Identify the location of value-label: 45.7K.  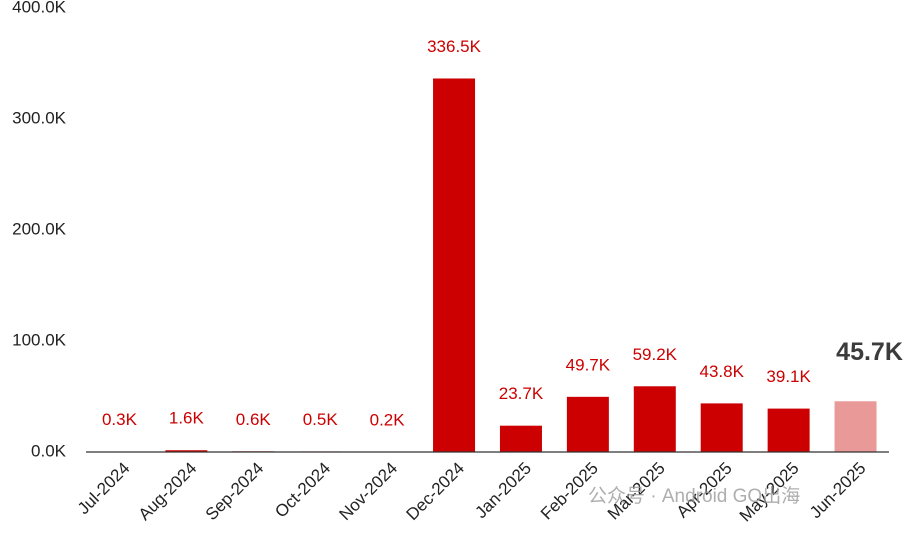
(869, 352).